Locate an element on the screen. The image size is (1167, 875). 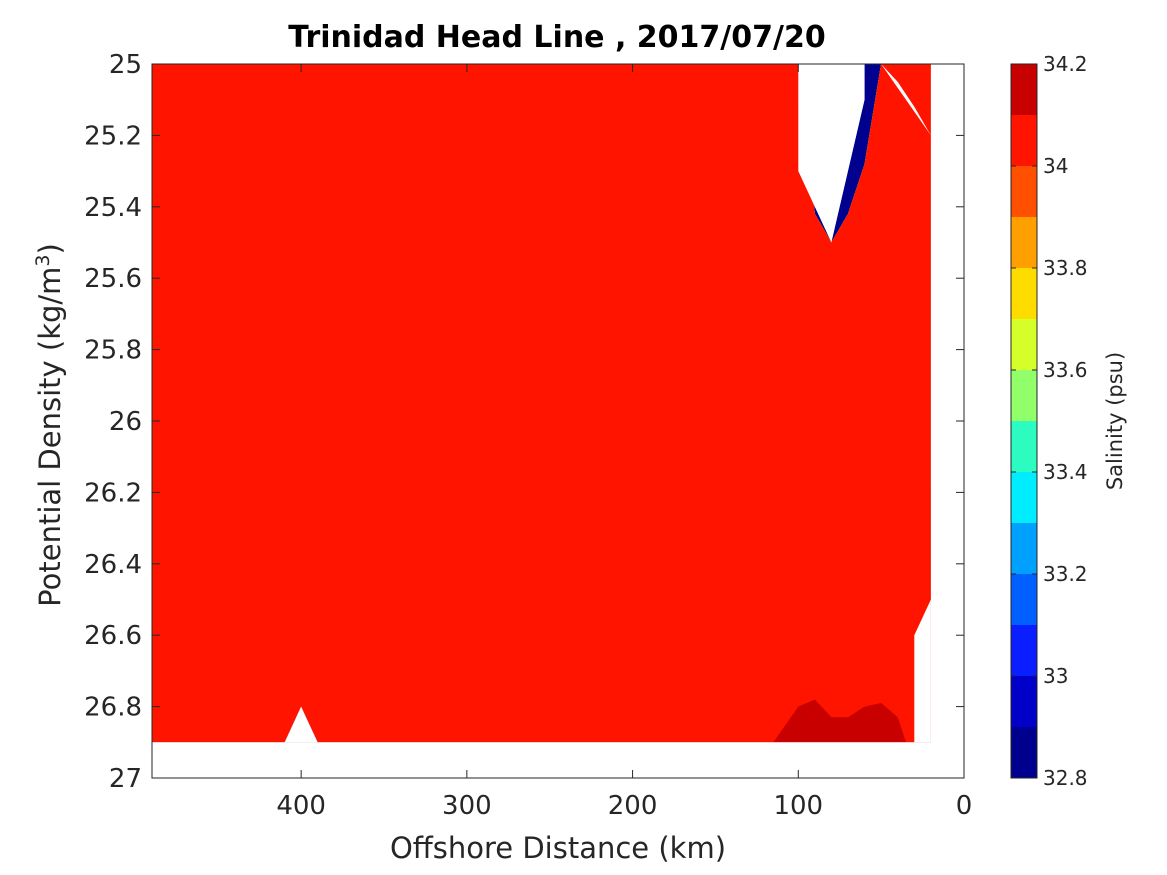
y-axis-title-main: Potential Density (kg/m is located at coordinates (50, 437).